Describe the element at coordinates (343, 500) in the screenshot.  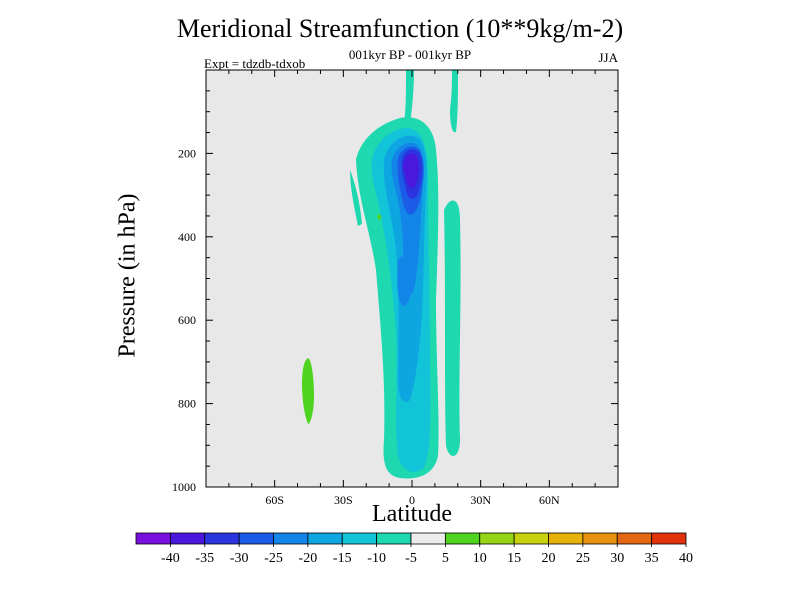
I see `x-tick-label: 30S` at that location.